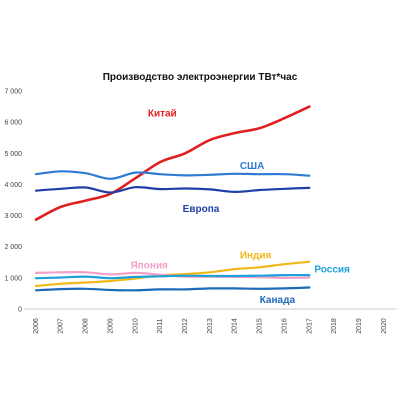 Image resolution: width=400 pixels, height=400 pixels. What do you see at coordinates (185, 326) in the screenshot?
I see `x-tick-label: 2012` at bounding box center [185, 326].